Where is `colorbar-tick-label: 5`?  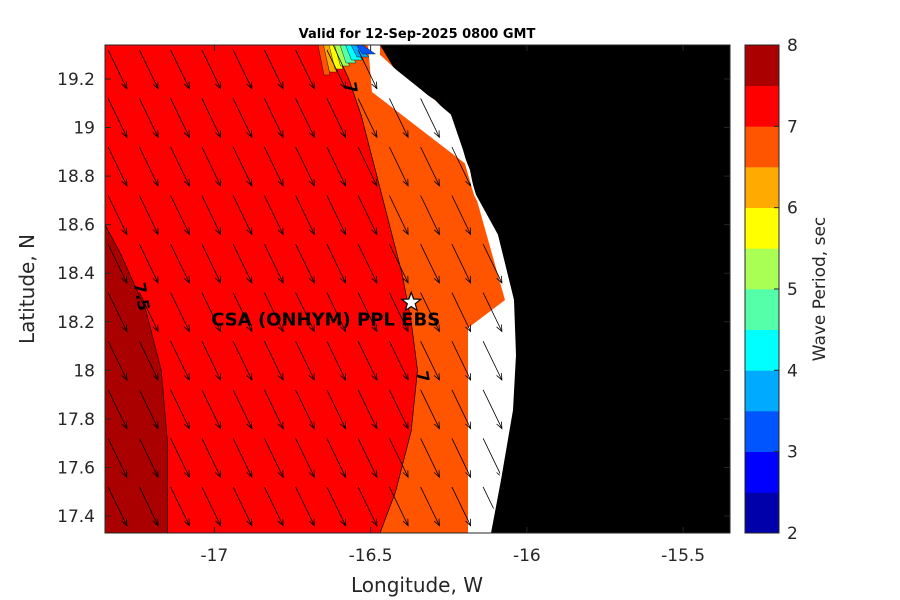
colorbar-tick-label: 5 is located at coordinates (792, 290).